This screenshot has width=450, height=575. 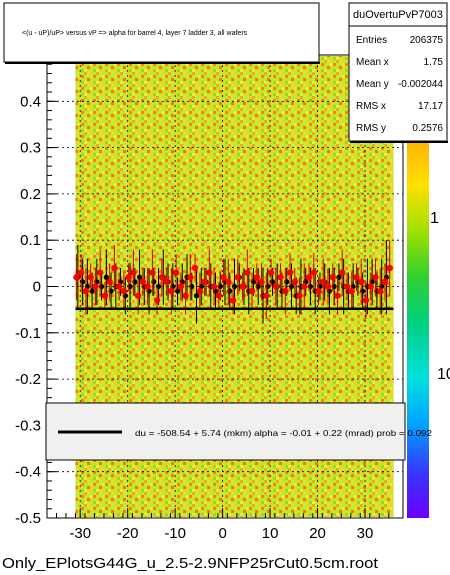 What do you see at coordinates (365, 533) in the screenshot?
I see `x-tick-label: 30` at bounding box center [365, 533].